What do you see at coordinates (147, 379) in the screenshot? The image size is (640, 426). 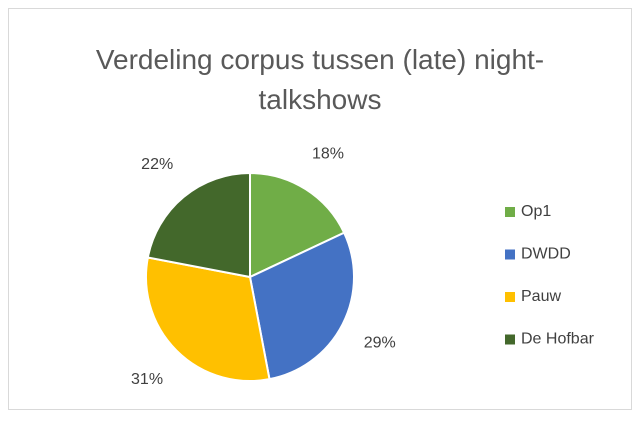 I see `data-label: 31%` at bounding box center [147, 379].